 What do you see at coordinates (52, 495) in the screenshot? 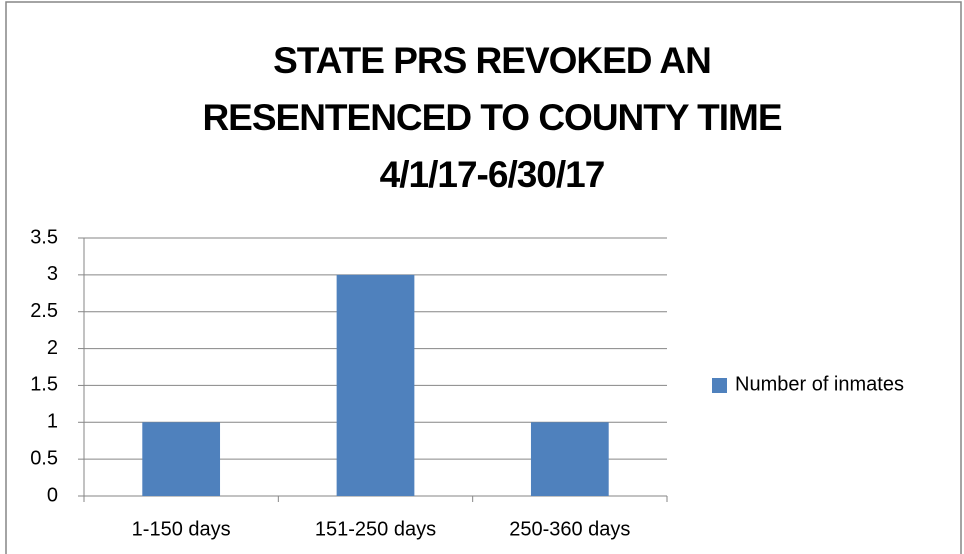
I see `y-tick-label: 0` at bounding box center [52, 495].